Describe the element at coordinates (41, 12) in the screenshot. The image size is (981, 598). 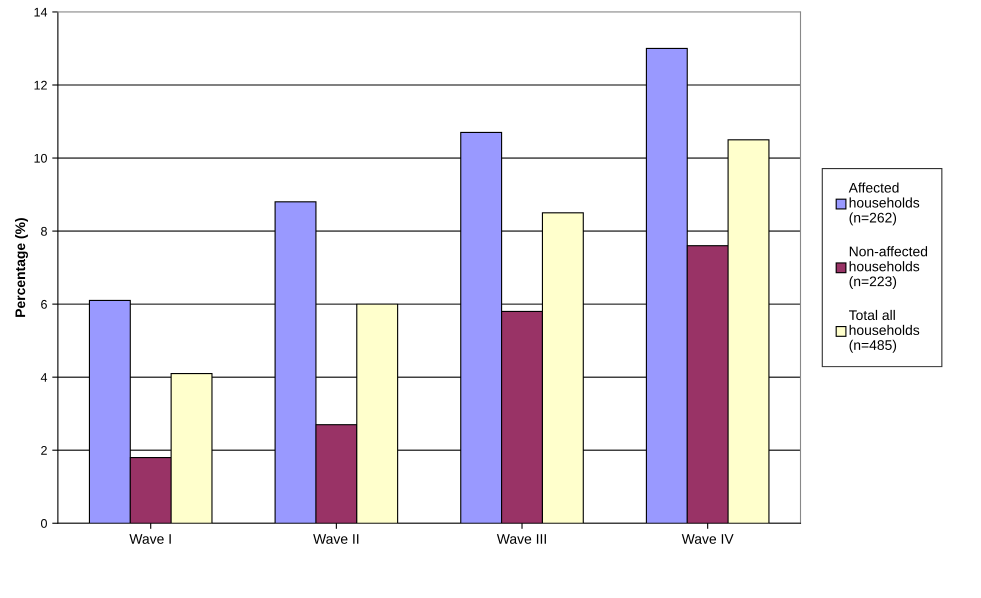
I see `y-tick-label: 14` at that location.